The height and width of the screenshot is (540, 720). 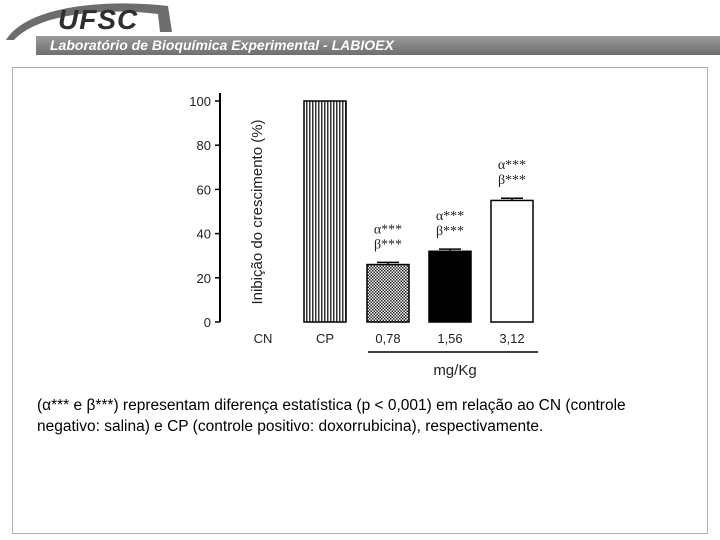 I want to click on category-labels: CN CP 0,78 1,56 3,12, so click(x=389, y=338).